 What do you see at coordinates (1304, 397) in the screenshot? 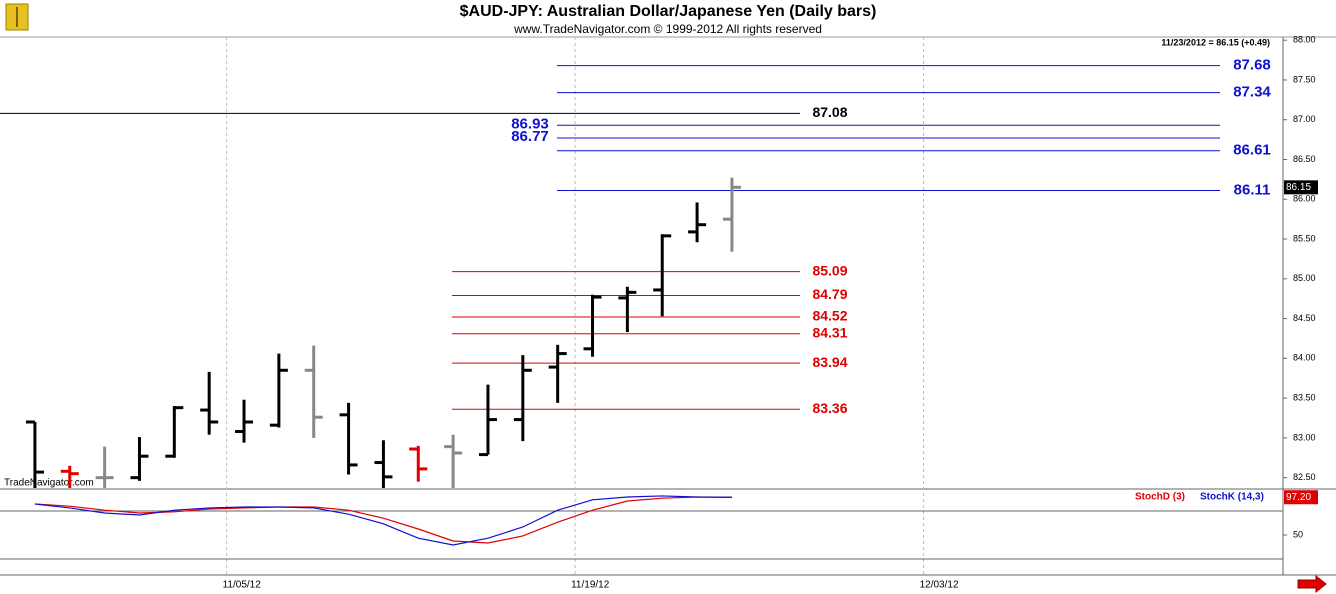
I see `y-tick-label: 83.50` at bounding box center [1304, 397].